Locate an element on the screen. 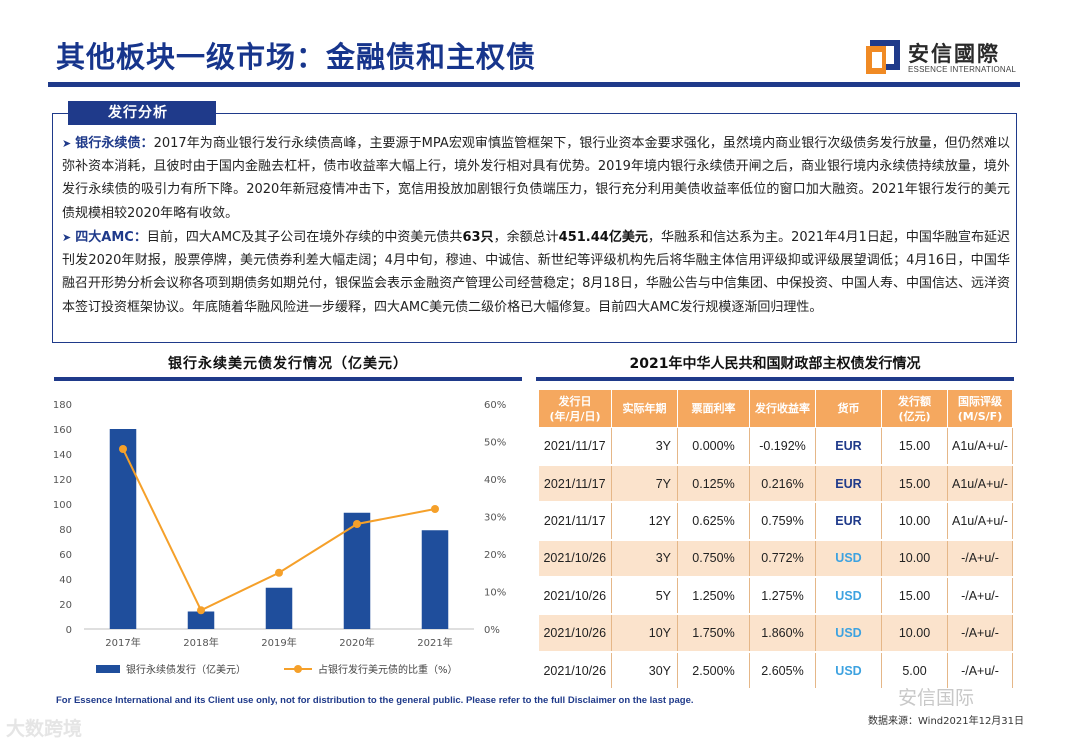 Image resolution: width=1080 pixels, height=748 pixels. table-cell: 0.125% is located at coordinates (713, 484).